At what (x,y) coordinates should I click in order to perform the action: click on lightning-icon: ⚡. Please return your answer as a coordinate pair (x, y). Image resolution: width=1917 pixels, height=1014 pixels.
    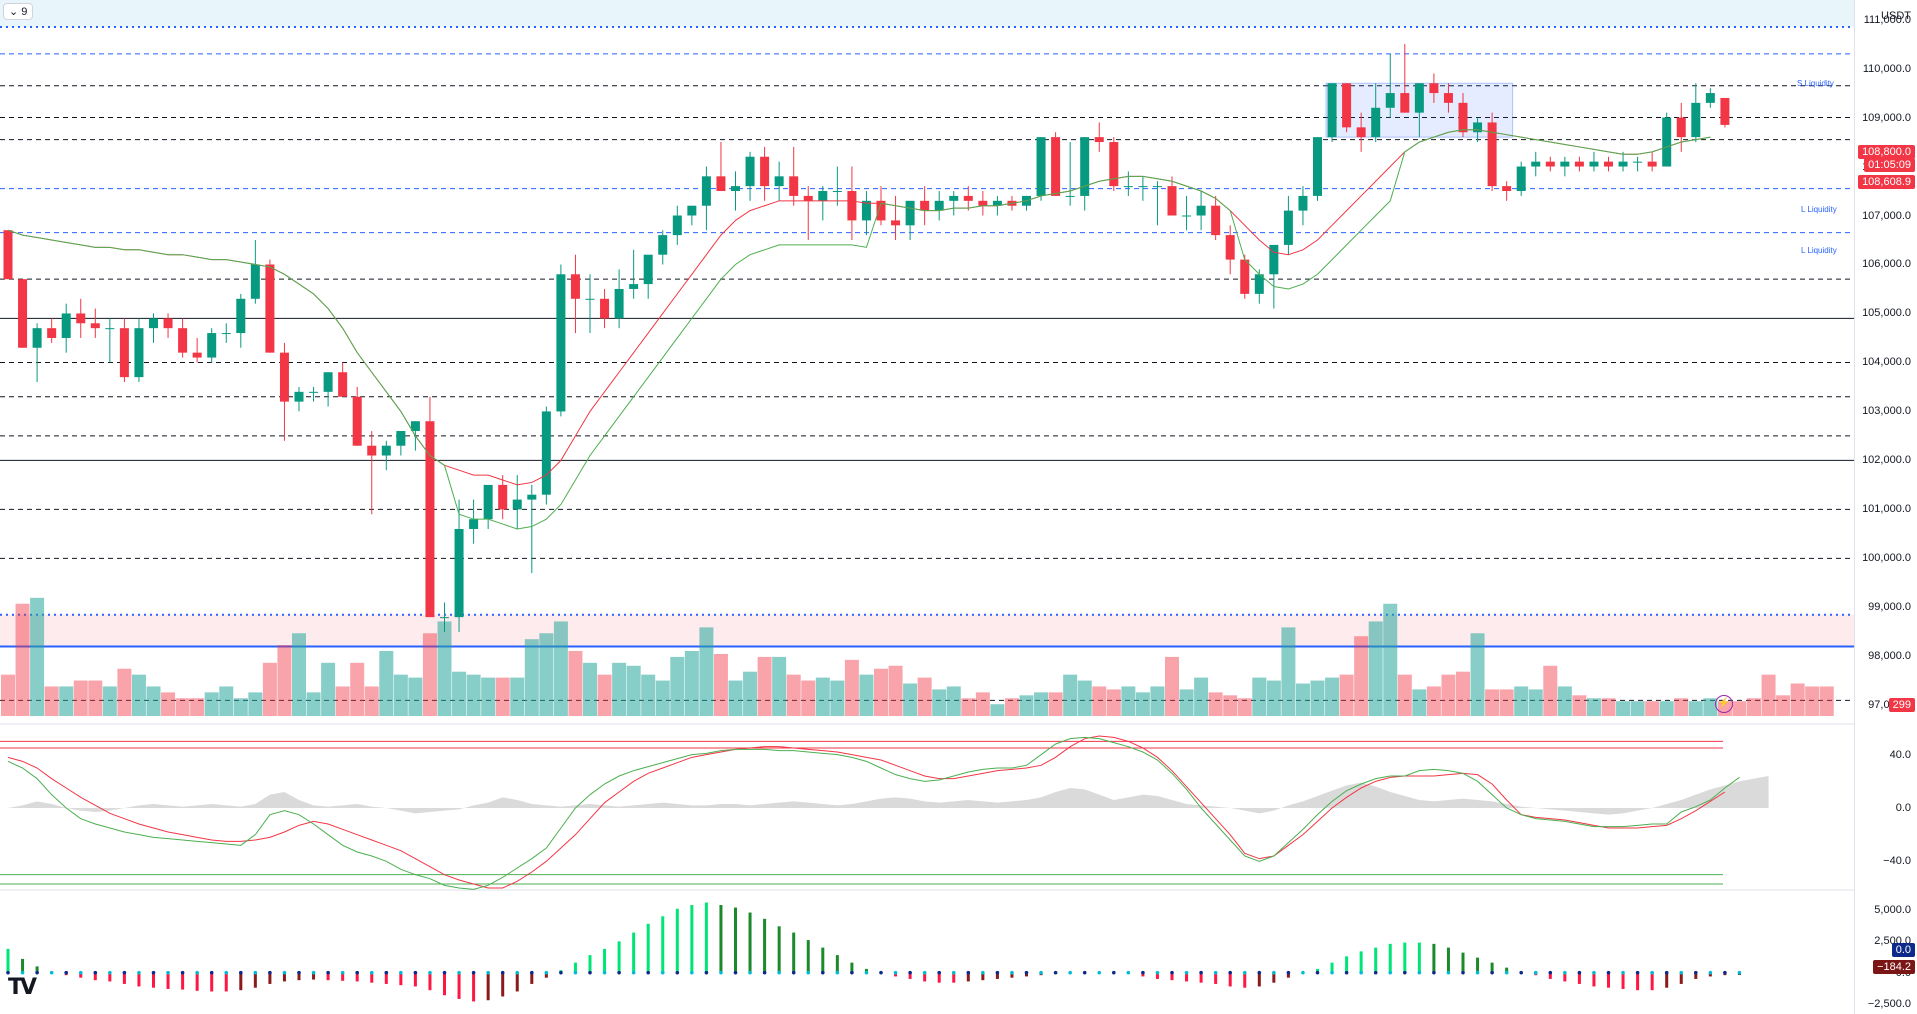
    Looking at the image, I should click on (1724, 704).